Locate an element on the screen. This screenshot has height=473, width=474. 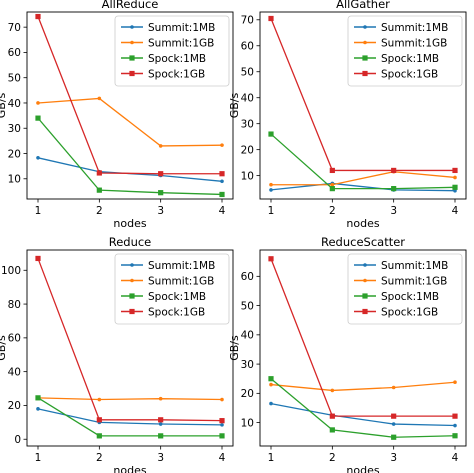
legend-item: Summit:1GB is located at coordinates (167, 44).